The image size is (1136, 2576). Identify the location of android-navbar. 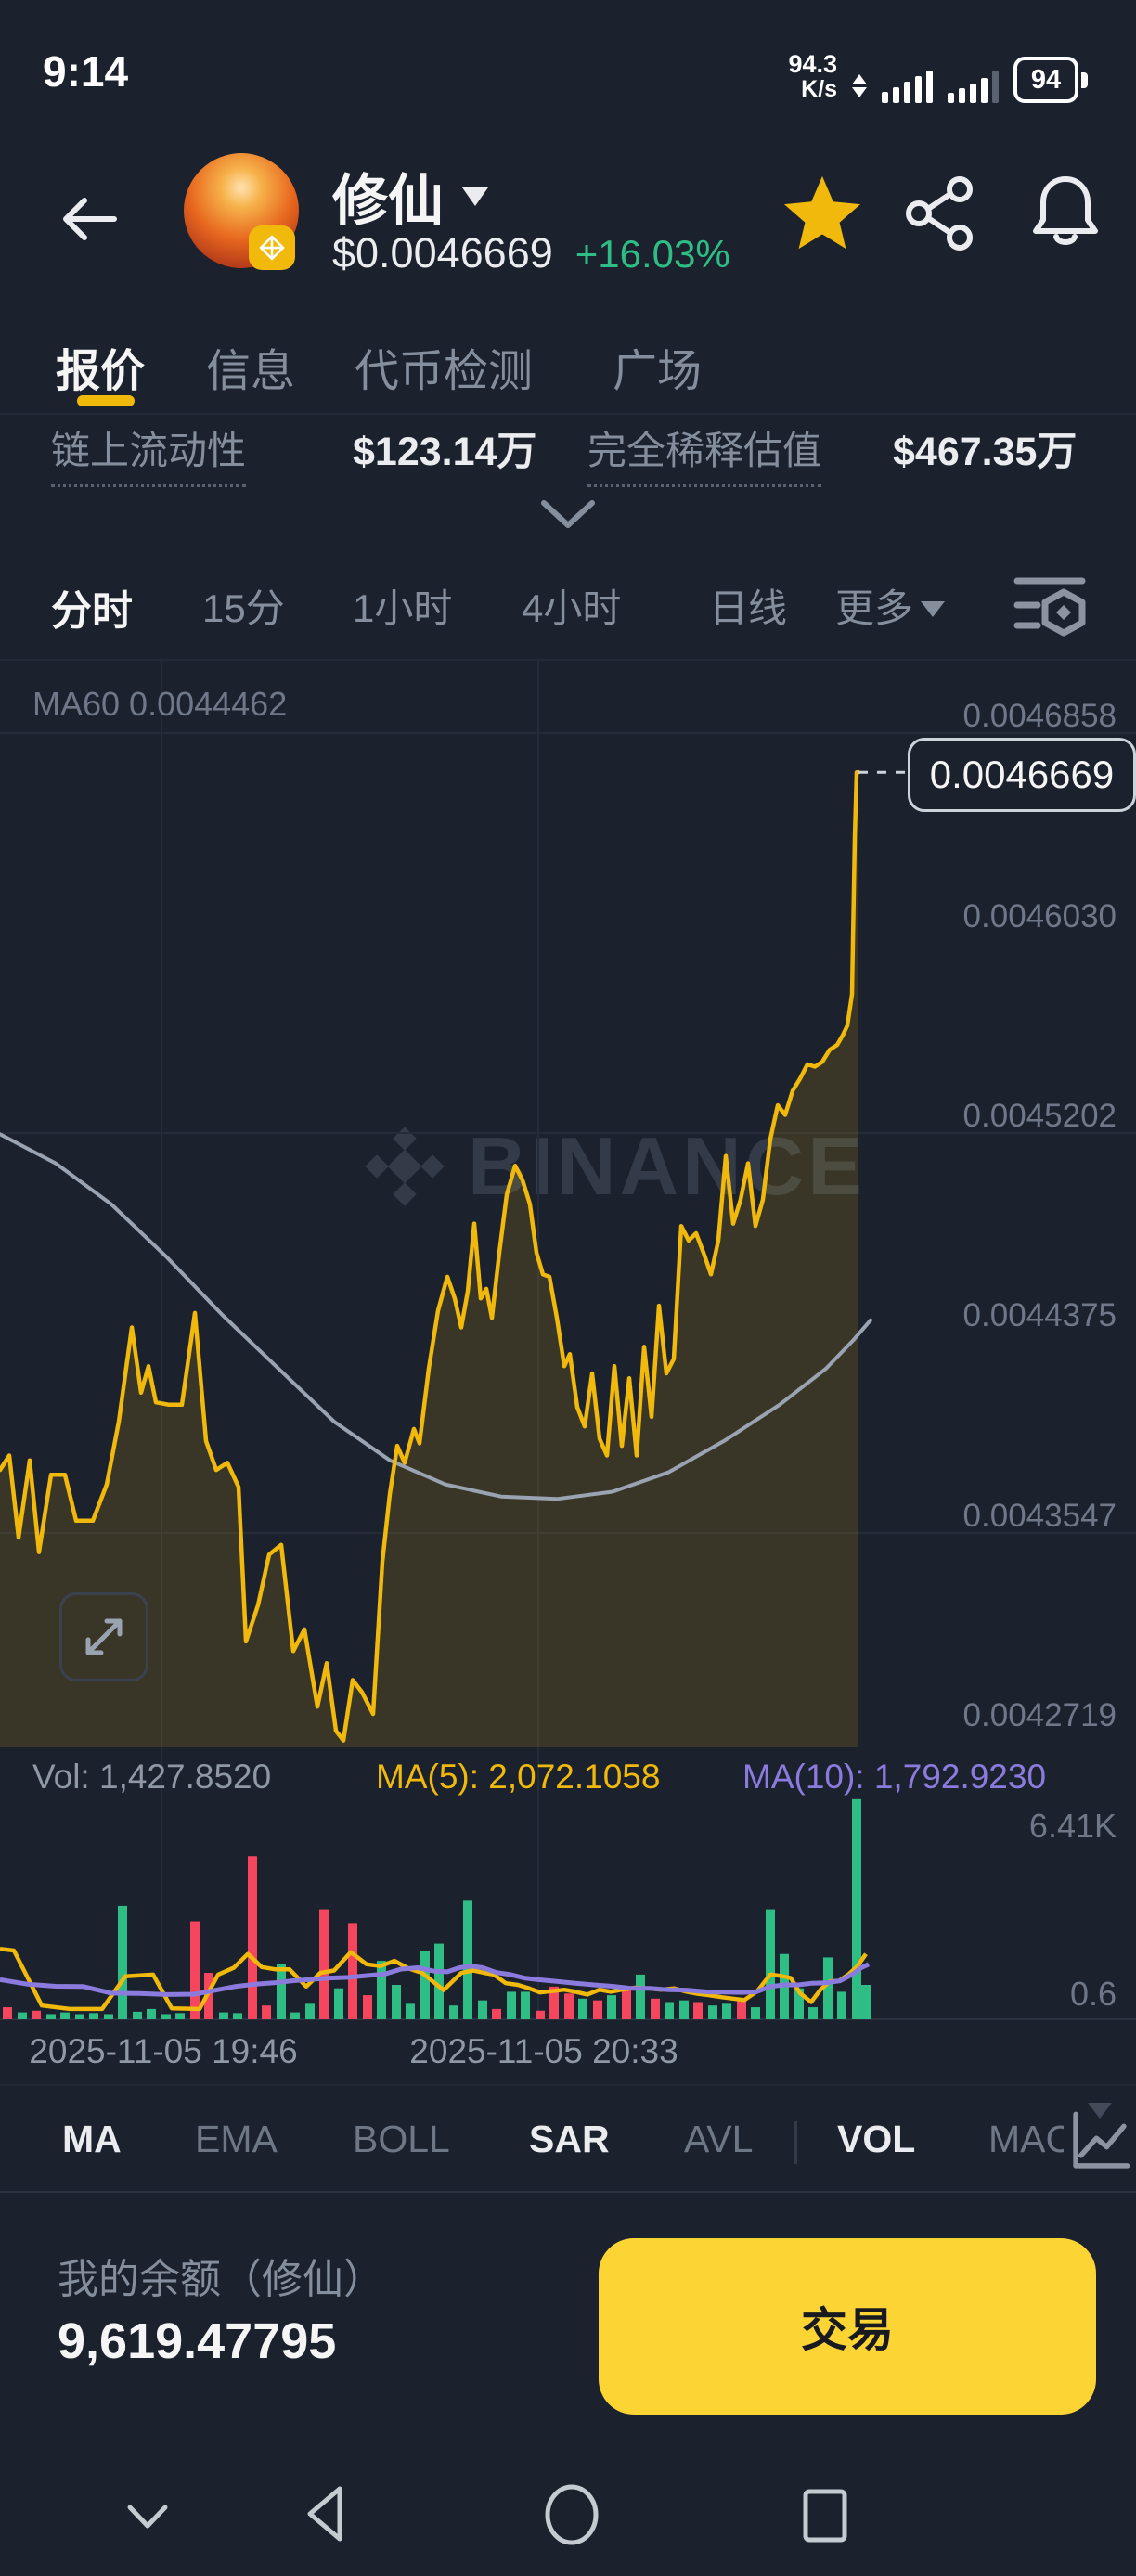
(568, 2513).